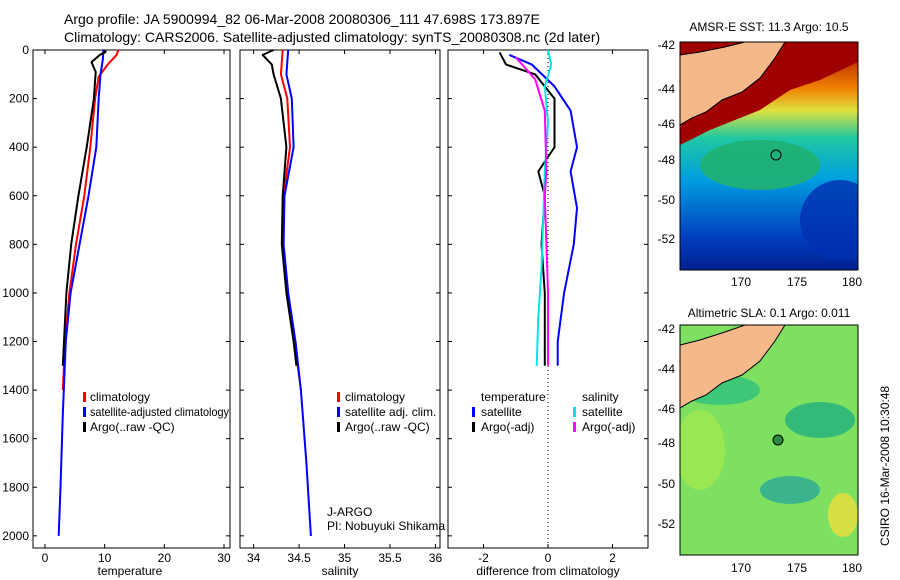 The height and width of the screenshot is (580, 900). I want to click on difference-series, so click(538, 207).